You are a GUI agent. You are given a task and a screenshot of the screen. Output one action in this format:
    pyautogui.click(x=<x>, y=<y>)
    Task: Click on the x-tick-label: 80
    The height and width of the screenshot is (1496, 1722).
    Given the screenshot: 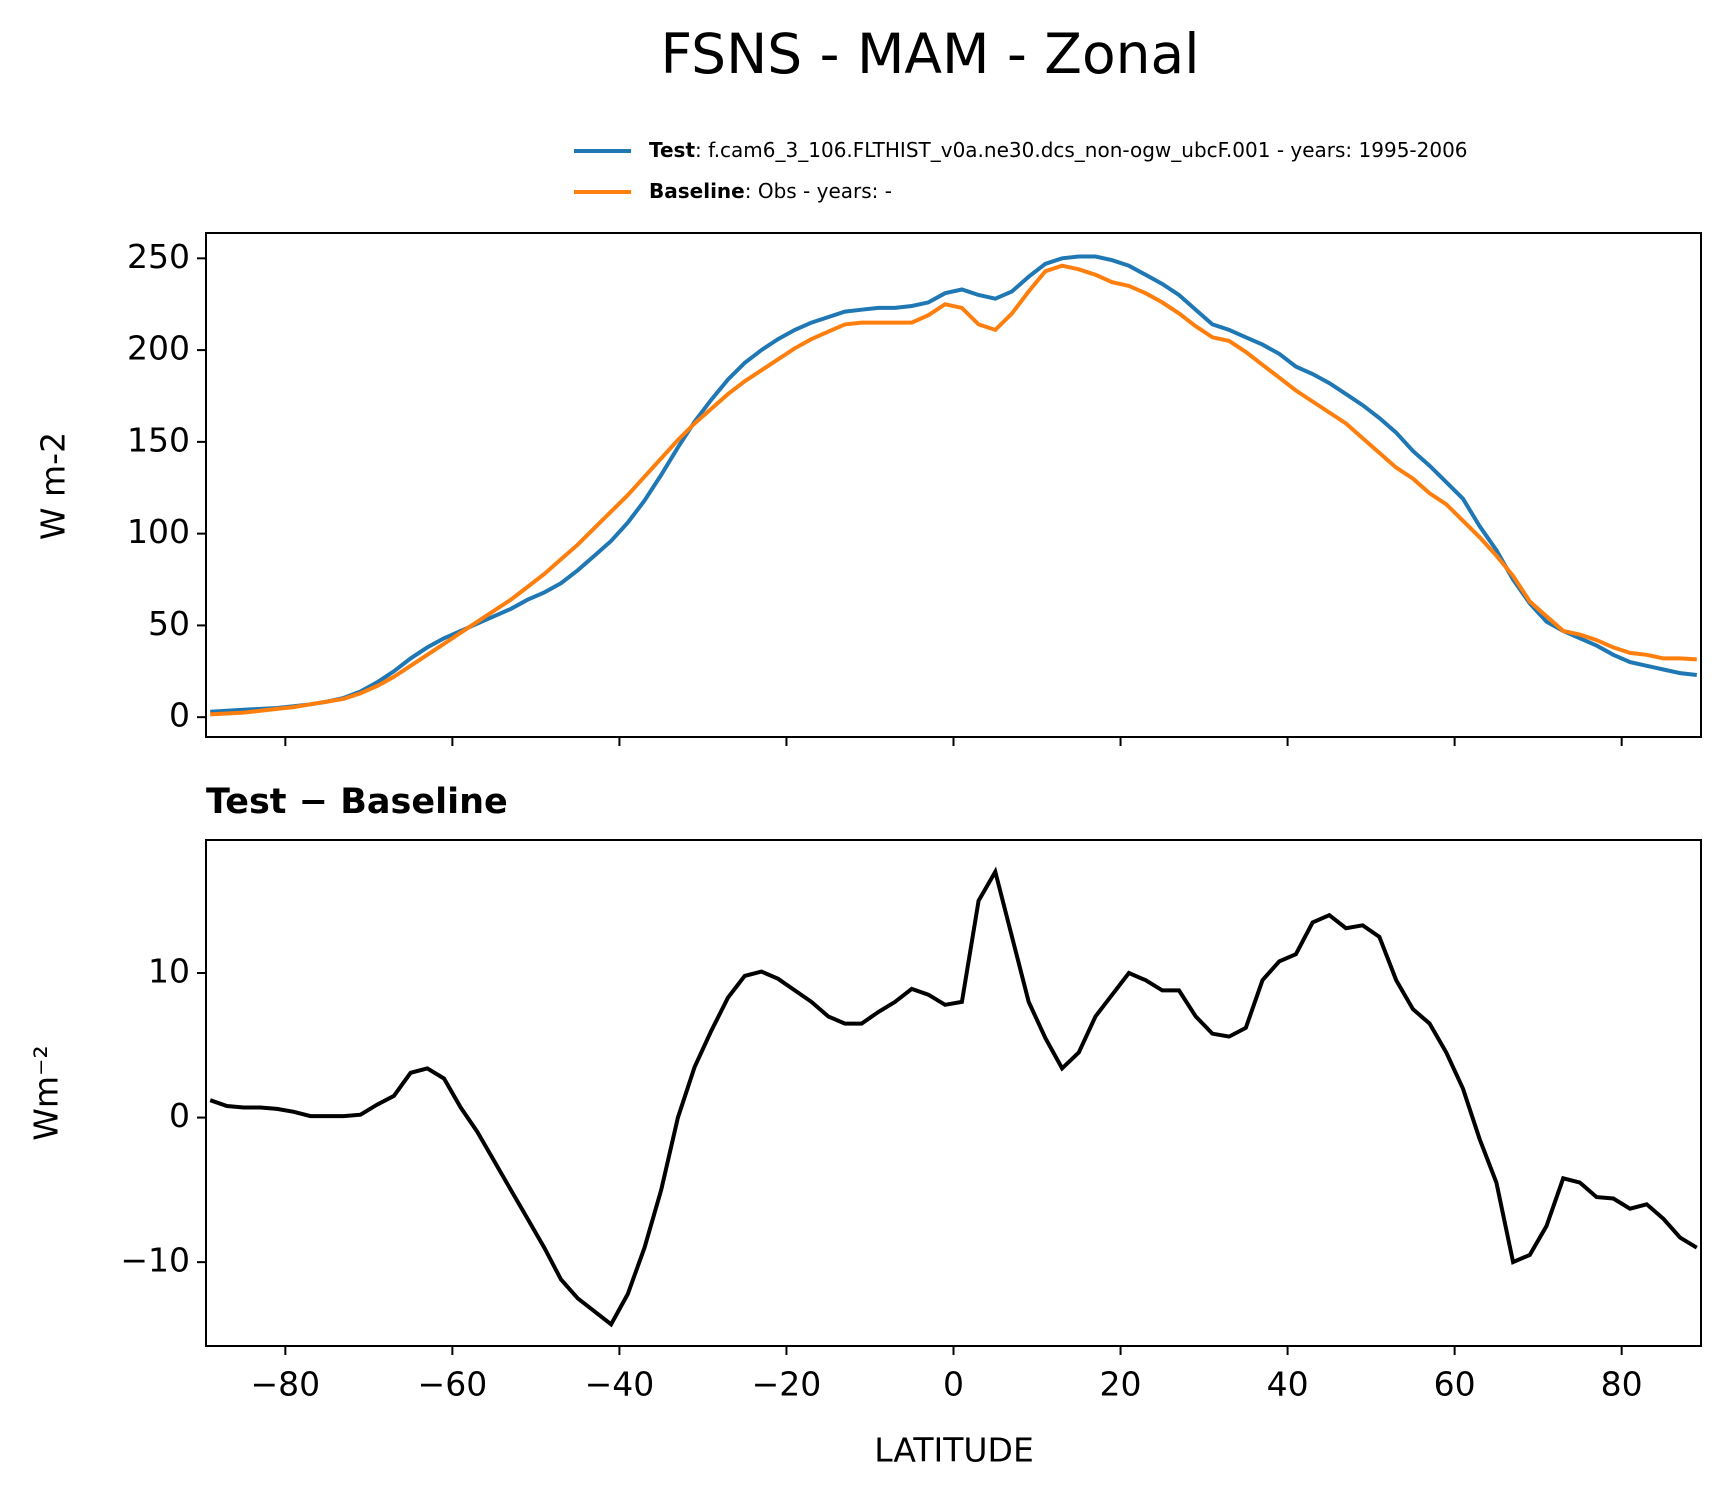 What is the action you would take?
    pyautogui.click(x=1622, y=1384)
    